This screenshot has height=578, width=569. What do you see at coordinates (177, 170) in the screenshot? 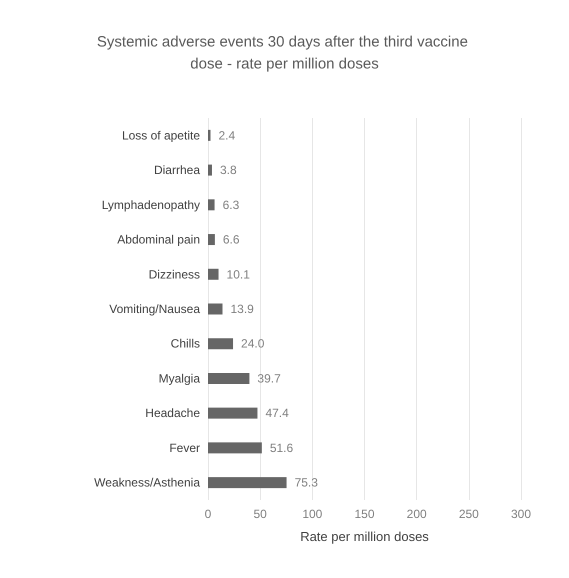
I see `y-tick-label: Diarrhea` at bounding box center [177, 170].